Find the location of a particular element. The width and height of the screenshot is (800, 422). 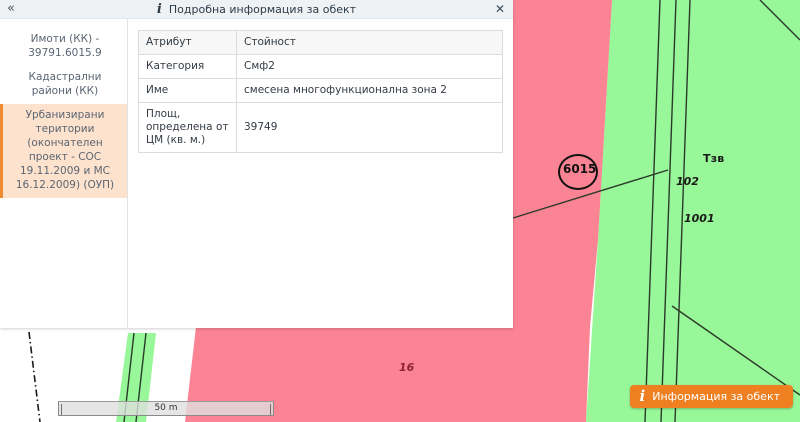

table-row: Категория Смф2 is located at coordinates (320, 66).